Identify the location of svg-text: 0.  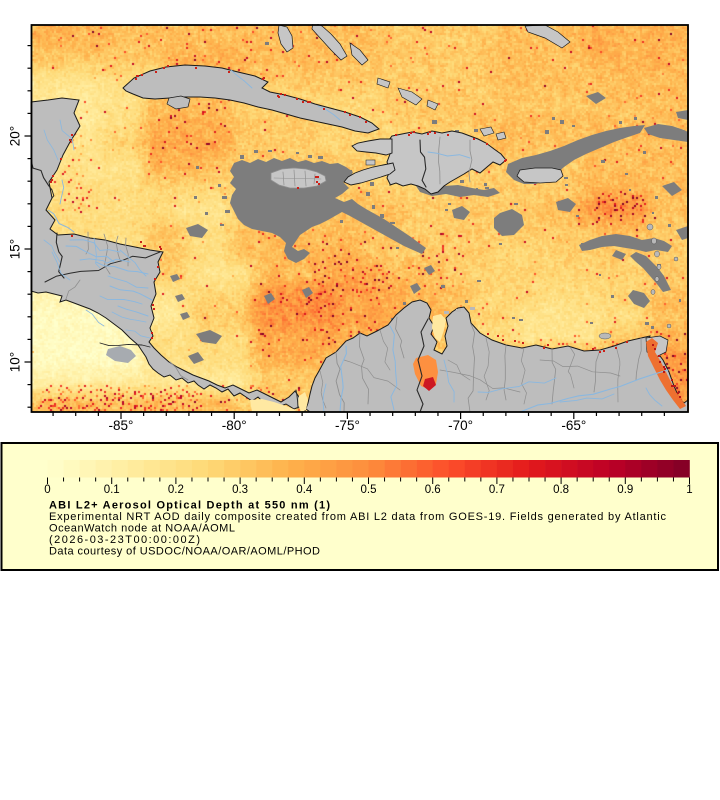
(47, 490).